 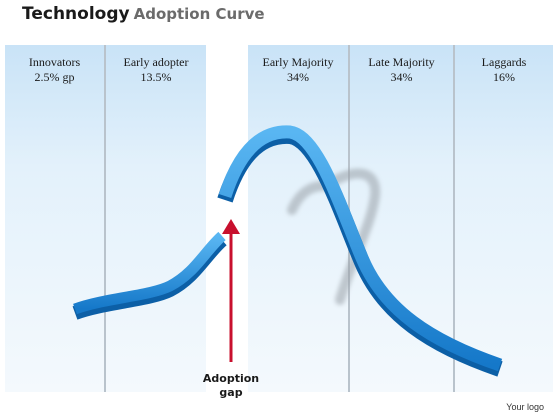 I want to click on adoption-gap-label-line1: Adoption, so click(x=231, y=378).